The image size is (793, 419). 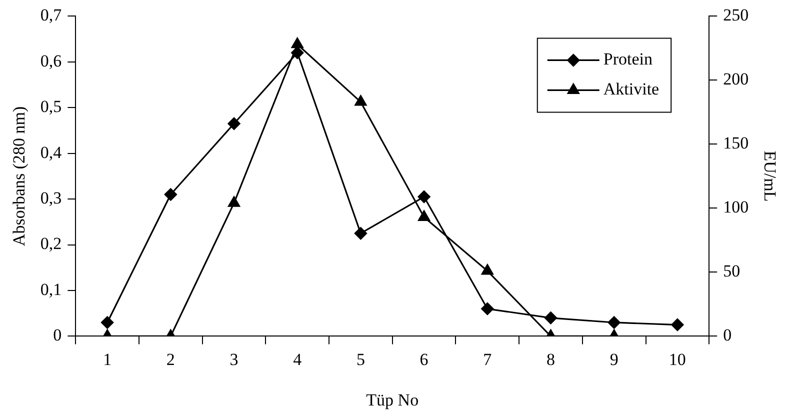 I want to click on y2-tick-label: 100, so click(x=736, y=207).